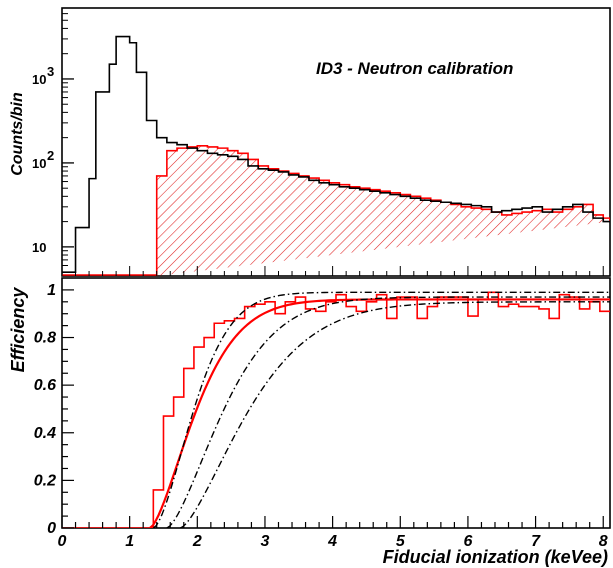  What do you see at coordinates (62, 541) in the screenshot?
I see `bottom-x-tick-label: 0` at bounding box center [62, 541].